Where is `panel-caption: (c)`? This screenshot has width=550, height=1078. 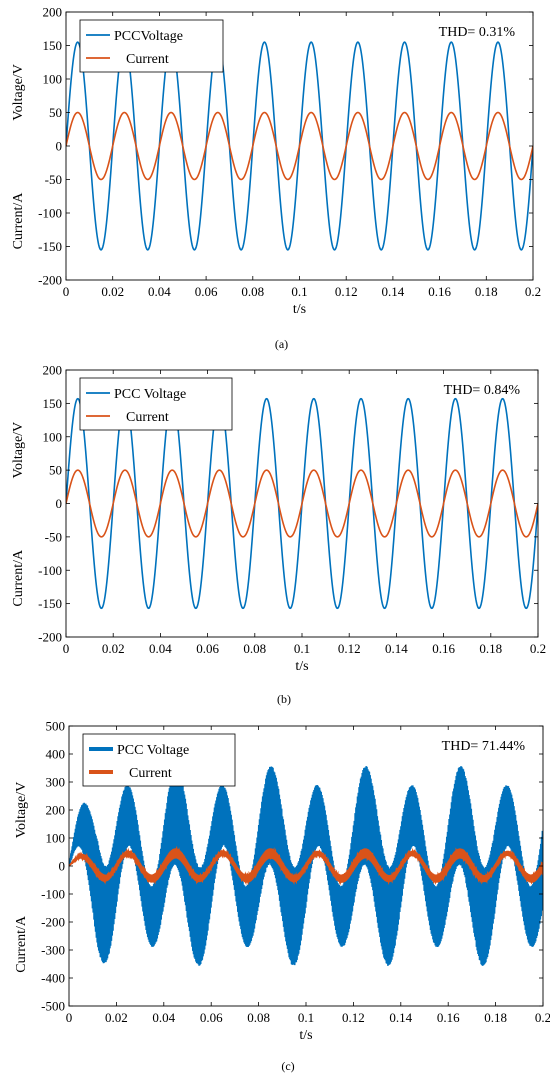
panel-caption: (c) is located at coordinates (287, 1066).